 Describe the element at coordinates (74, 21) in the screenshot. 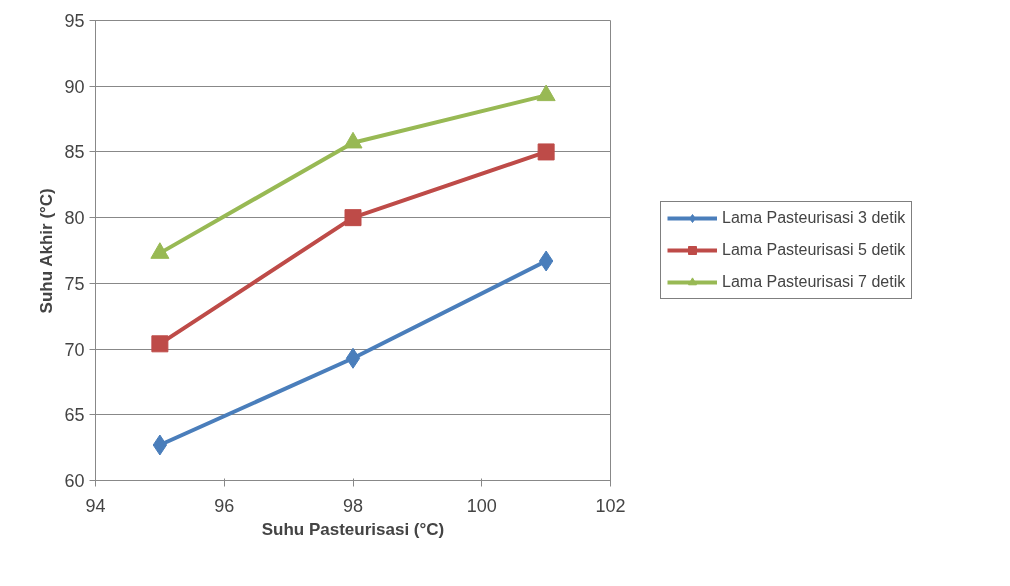

I see `y-tick-label: 95` at that location.